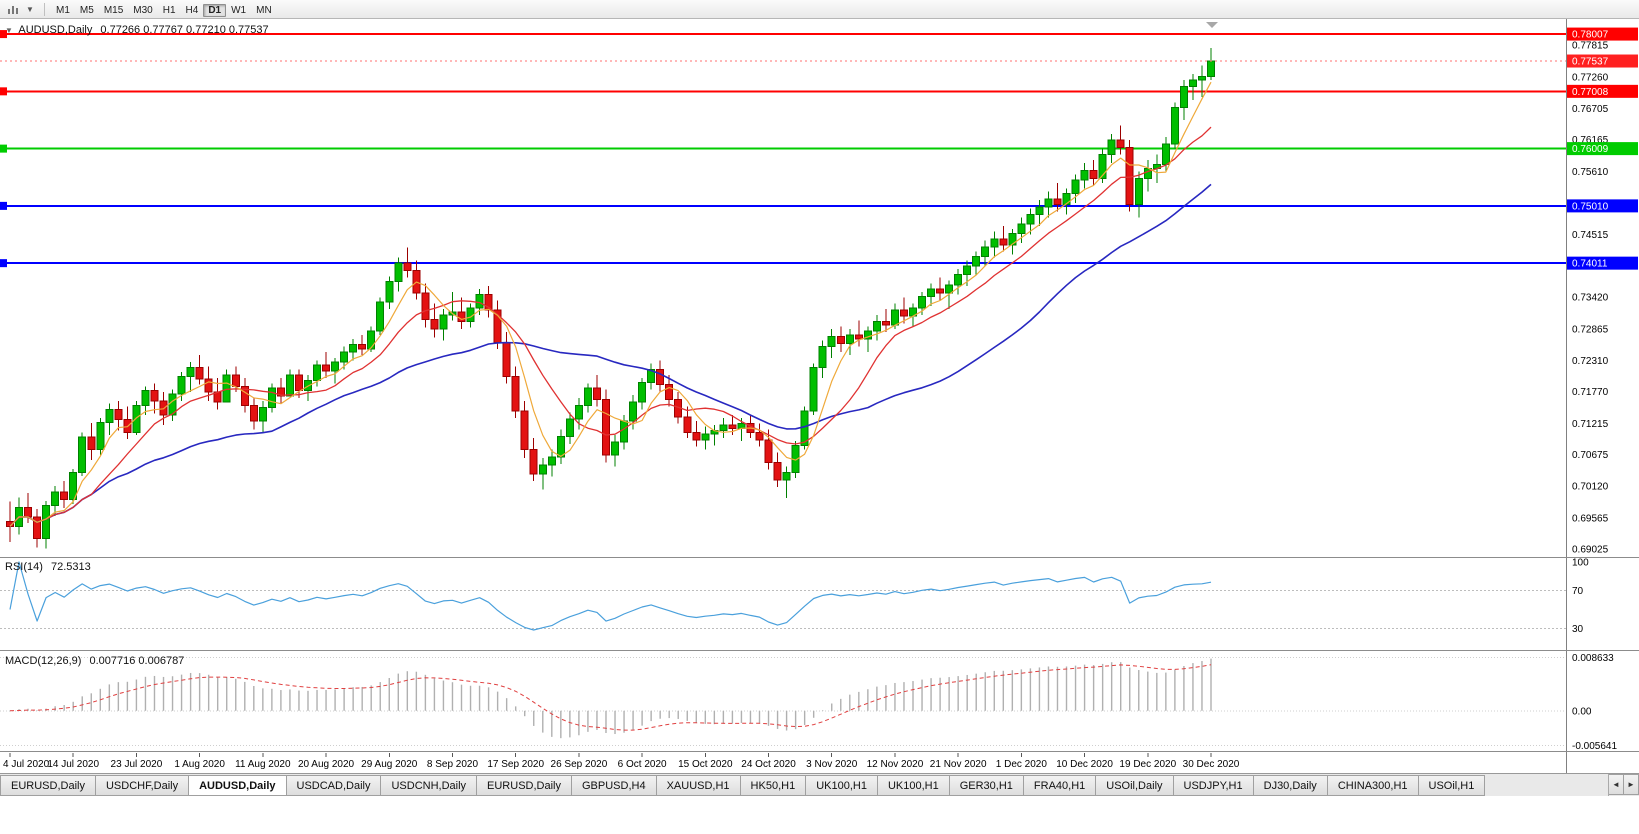 Image resolution: width=1639 pixels, height=834 pixels. What do you see at coordinates (142, 785) in the screenshot?
I see `chart-tab-usdchf-daily: USDCHF,Daily` at bounding box center [142, 785].